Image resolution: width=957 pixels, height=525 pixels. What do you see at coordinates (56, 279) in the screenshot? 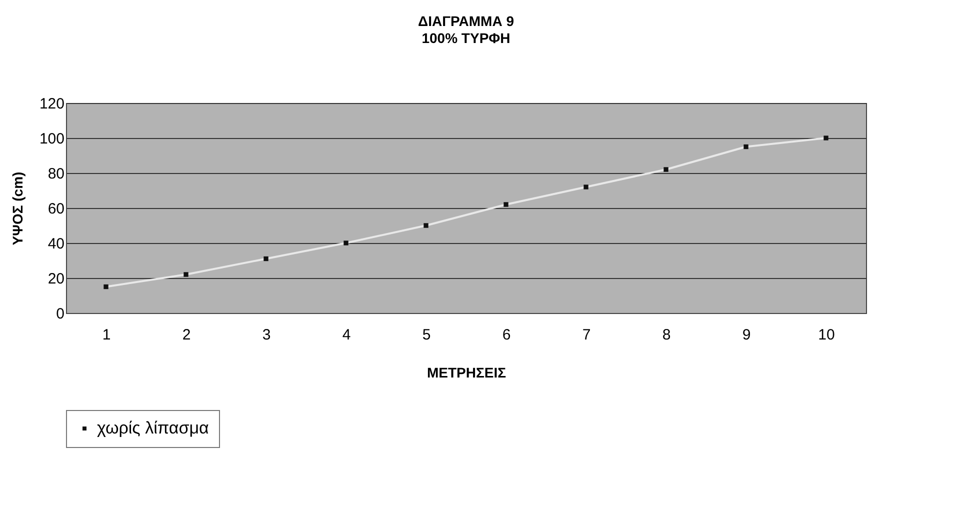
I see `y-tick-label: 20` at bounding box center [56, 279].